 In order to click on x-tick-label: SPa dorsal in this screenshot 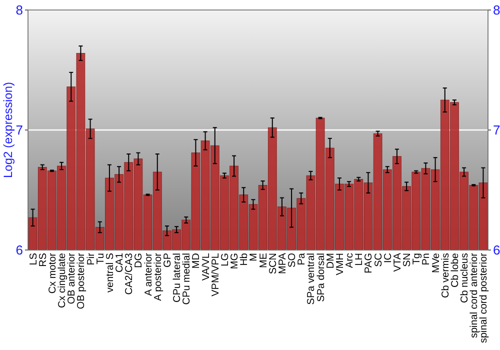, I will do `click(321, 277)`.